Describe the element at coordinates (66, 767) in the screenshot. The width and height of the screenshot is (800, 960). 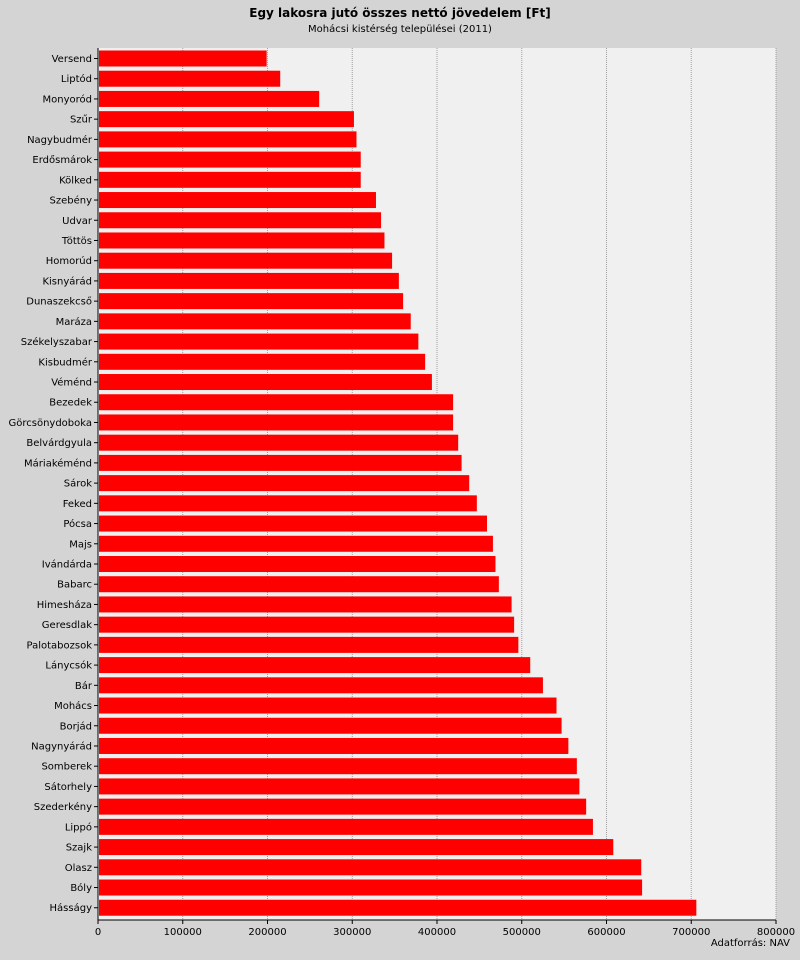
I see `category-label: Somberek` at that location.